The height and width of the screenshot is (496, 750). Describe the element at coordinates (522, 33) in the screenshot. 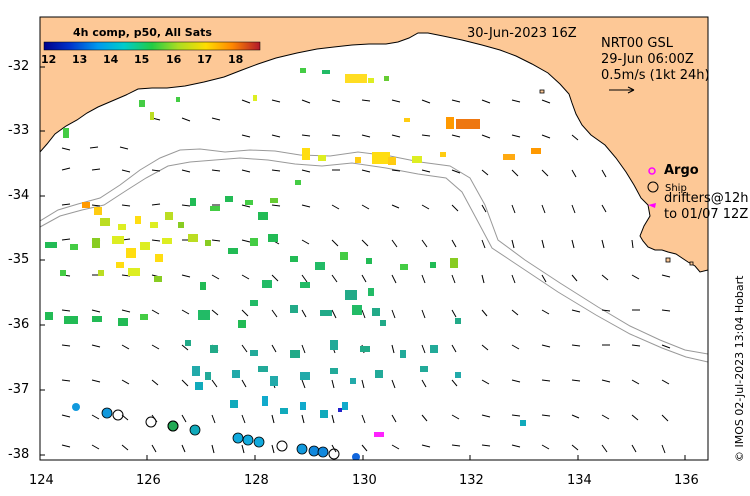

I see `map-datetime: 30-Jun-2023 16Z` at that location.